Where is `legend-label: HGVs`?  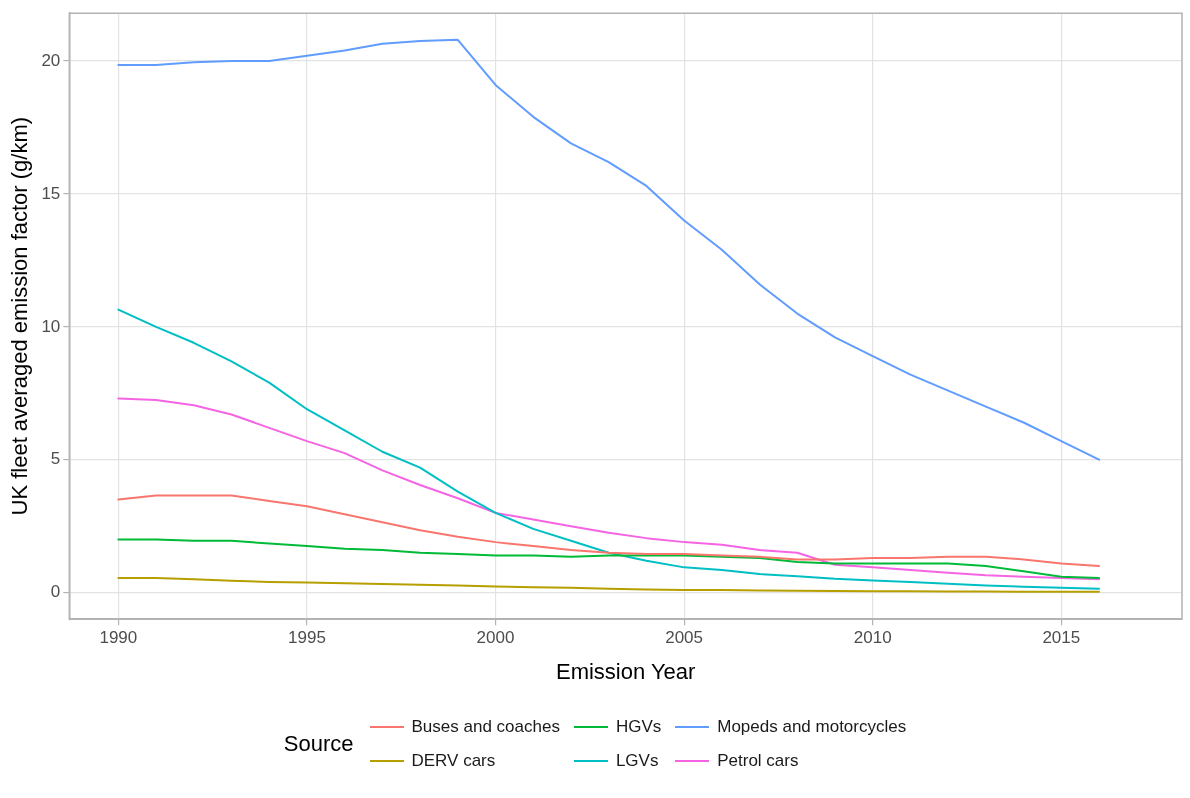 legend-label: HGVs is located at coordinates (638, 727).